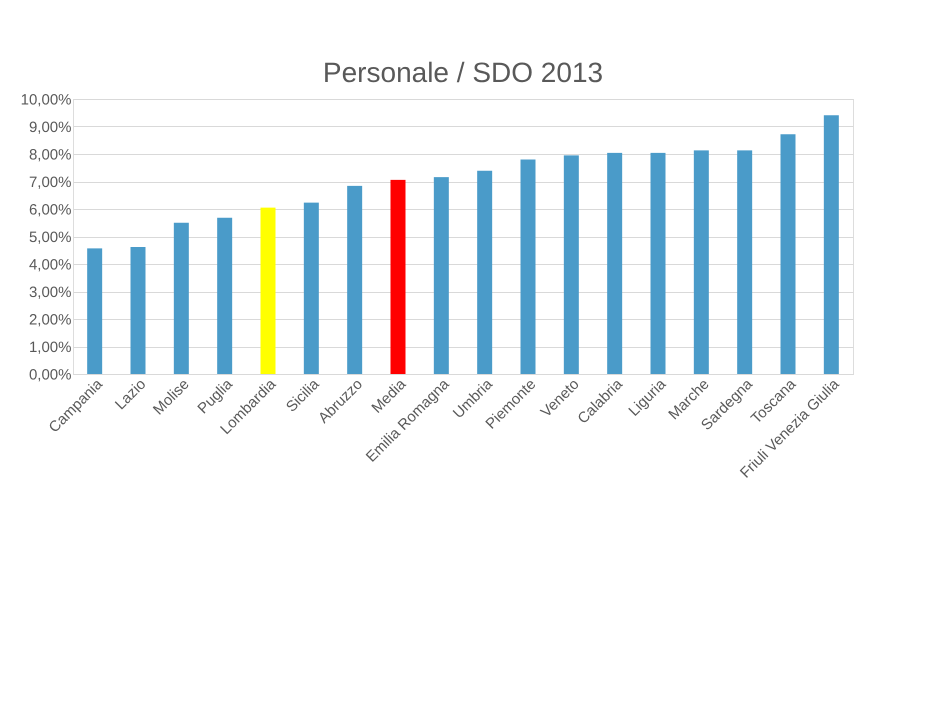 This screenshot has height=709, width=940. Describe the element at coordinates (50, 347) in the screenshot. I see `y-tick-label: 1,00%` at that location.